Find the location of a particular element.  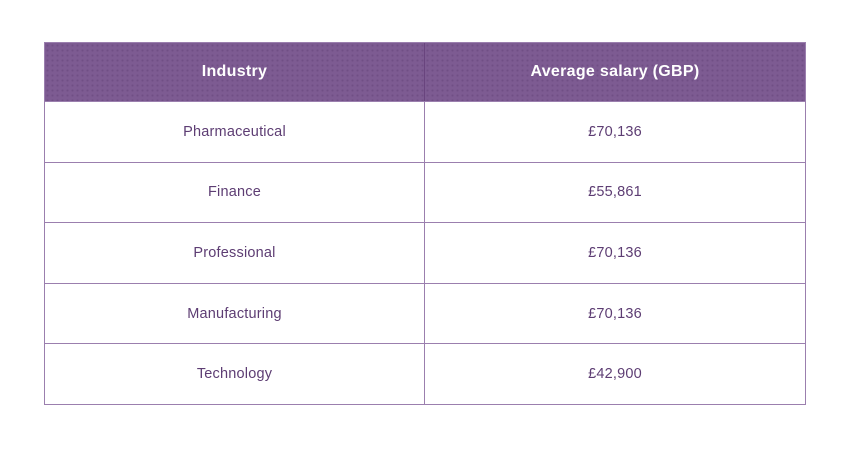

table-row: Professional £70,136 is located at coordinates (425, 252).